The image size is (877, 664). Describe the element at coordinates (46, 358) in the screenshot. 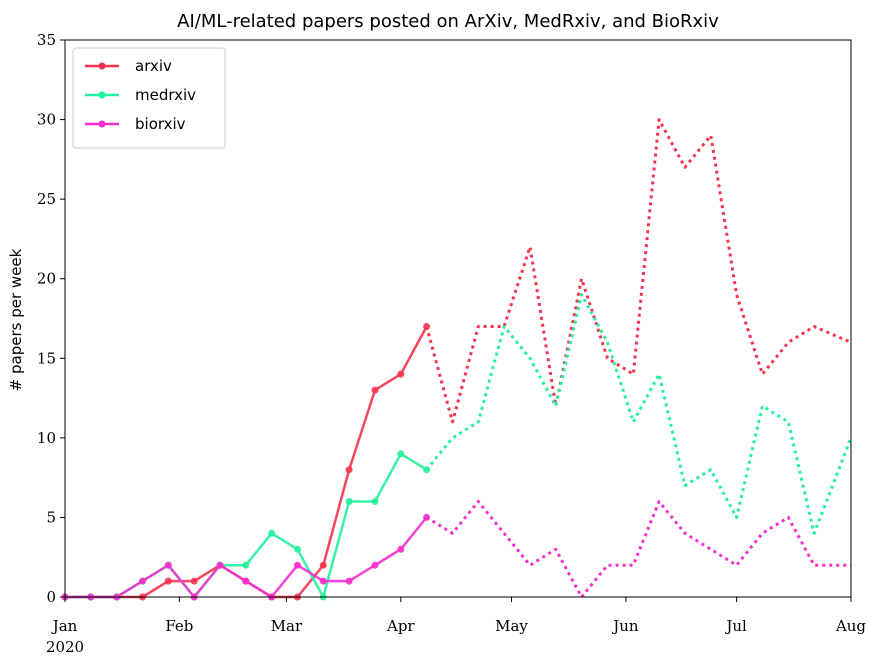

I see `y-tick-label: 15` at that location.